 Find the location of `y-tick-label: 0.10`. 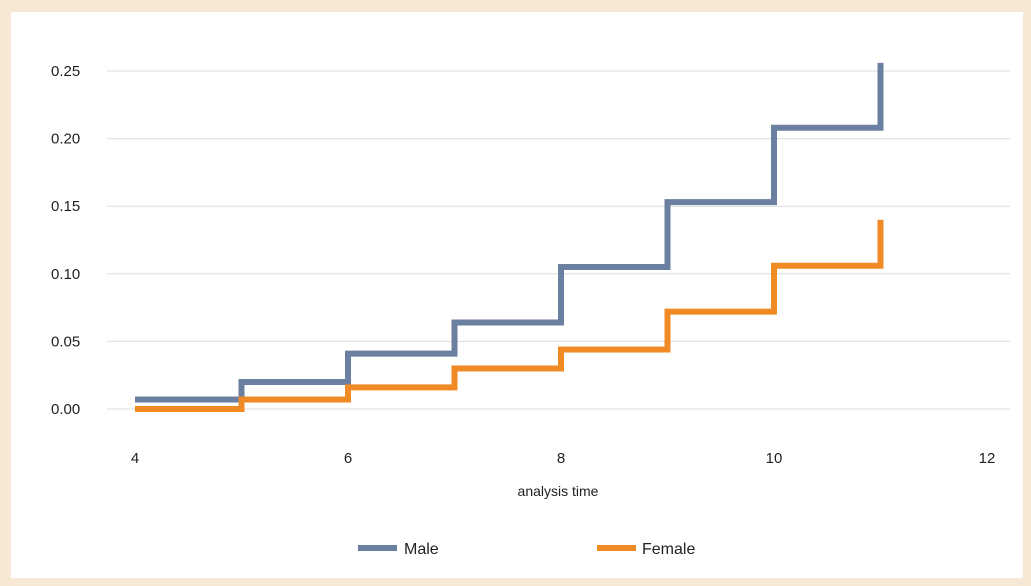

y-tick-label: 0.10 is located at coordinates (65, 274).